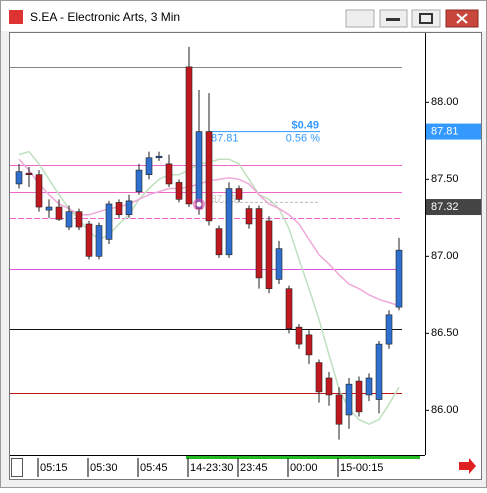 The width and height of the screenshot is (487, 493). I want to click on x-tick-label: 23:45, so click(254, 468).